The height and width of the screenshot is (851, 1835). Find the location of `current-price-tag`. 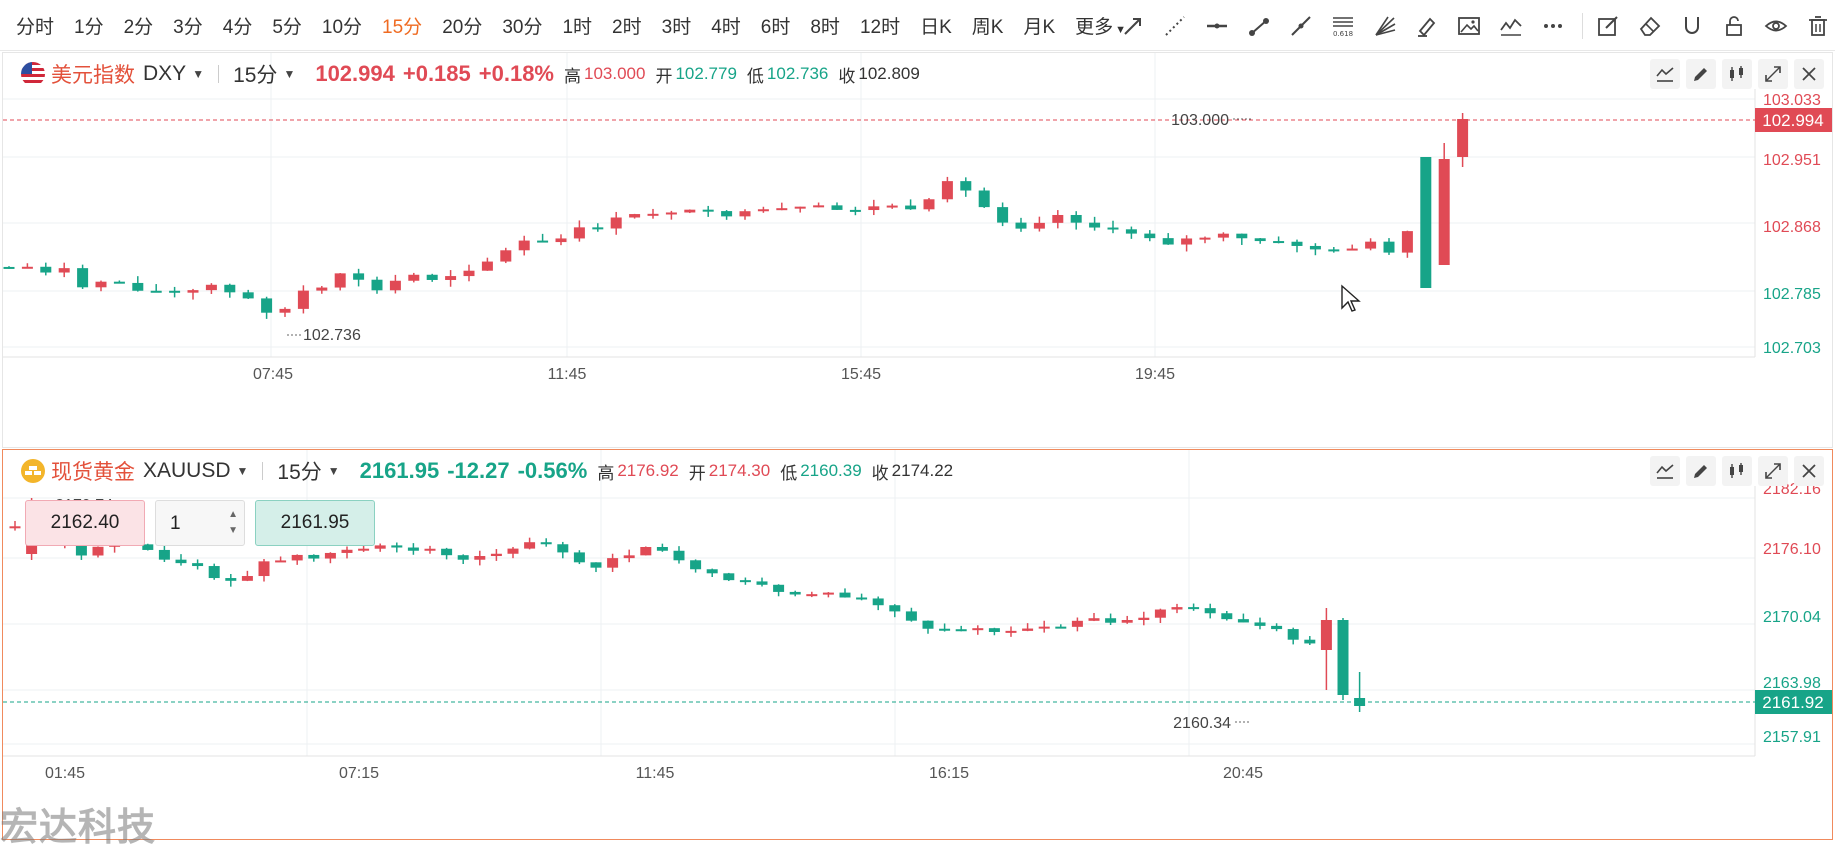

current-price-tag is located at coordinates (1793, 702).